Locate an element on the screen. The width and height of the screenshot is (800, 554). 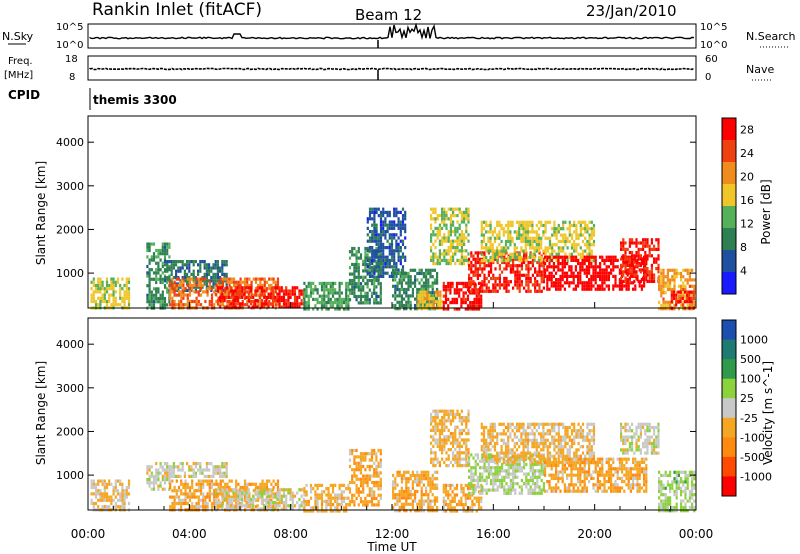
colorbar-swatch is located at coordinates (729, 283).